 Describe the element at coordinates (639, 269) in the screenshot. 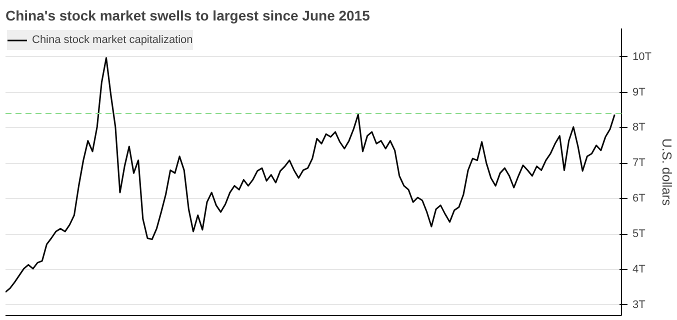

I see `y-tick-label: 4T` at that location.